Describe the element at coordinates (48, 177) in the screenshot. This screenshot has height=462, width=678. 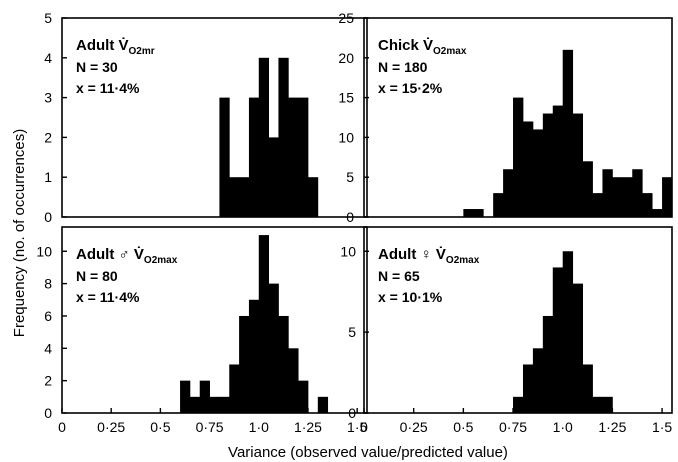
I see `y-tick-label: 1` at that location.